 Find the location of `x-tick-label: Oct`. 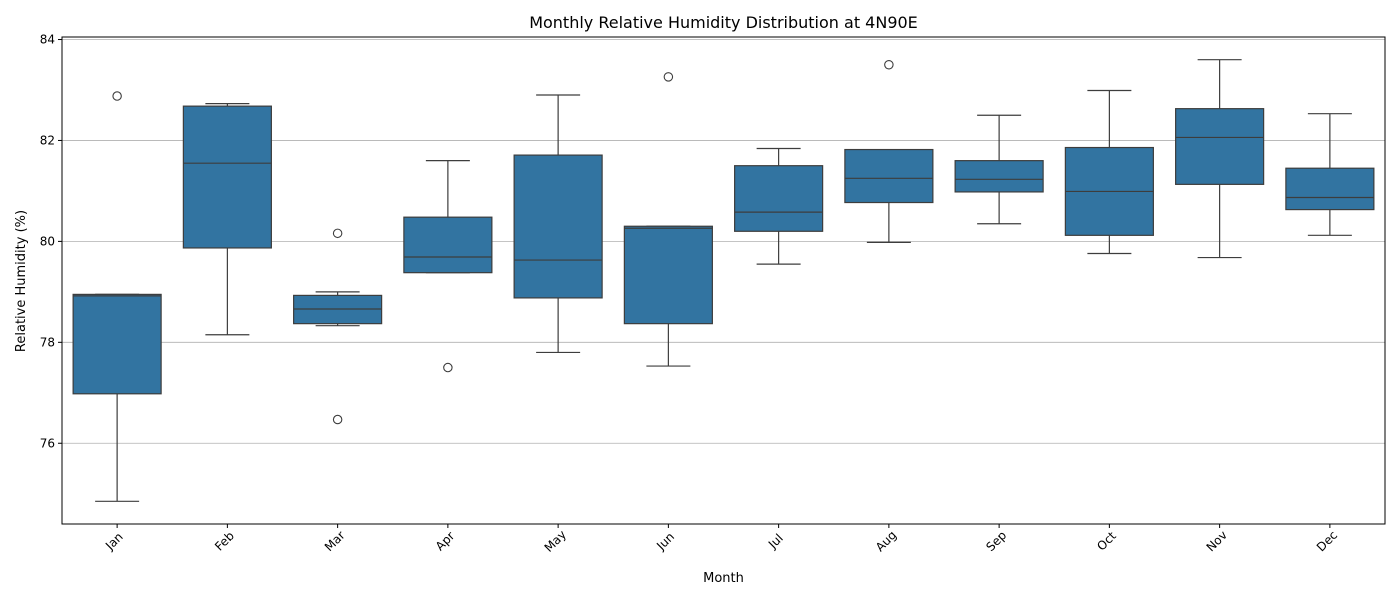

x-tick-label: Oct is located at coordinates (1106, 541).